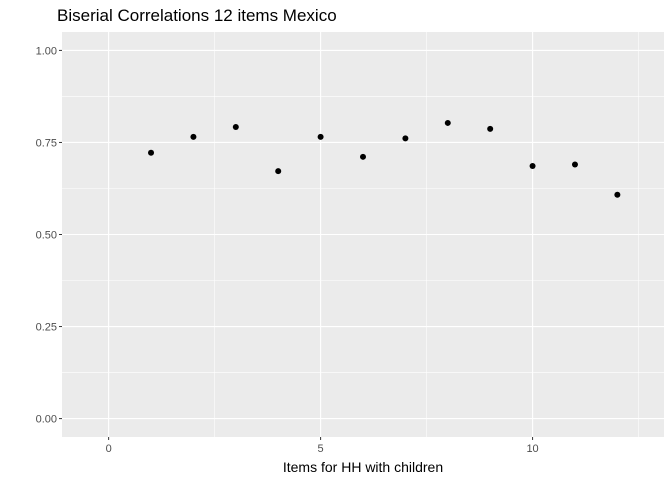  What do you see at coordinates (384, 158) in the screenshot?
I see `data-points` at bounding box center [384, 158].